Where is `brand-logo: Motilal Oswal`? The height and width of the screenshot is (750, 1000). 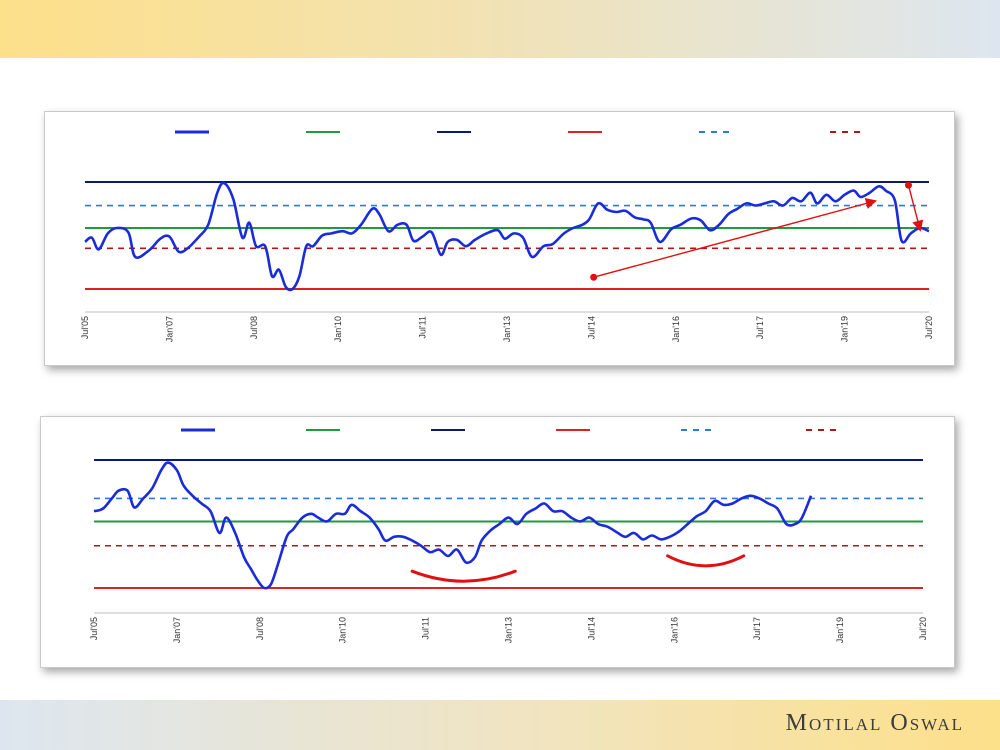 brand-logo: Motilal Oswal is located at coordinates (874, 723).